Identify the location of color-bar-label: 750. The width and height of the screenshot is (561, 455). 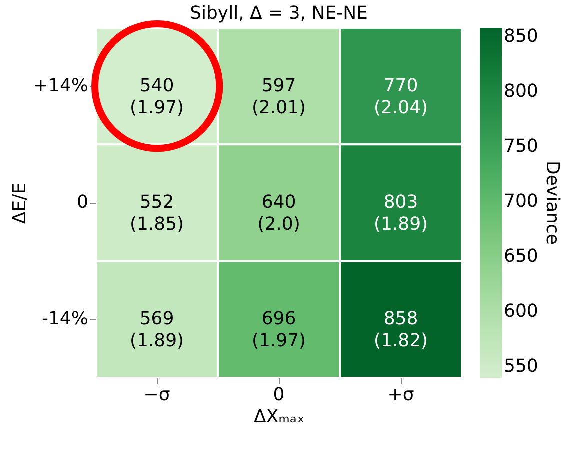
(521, 146).